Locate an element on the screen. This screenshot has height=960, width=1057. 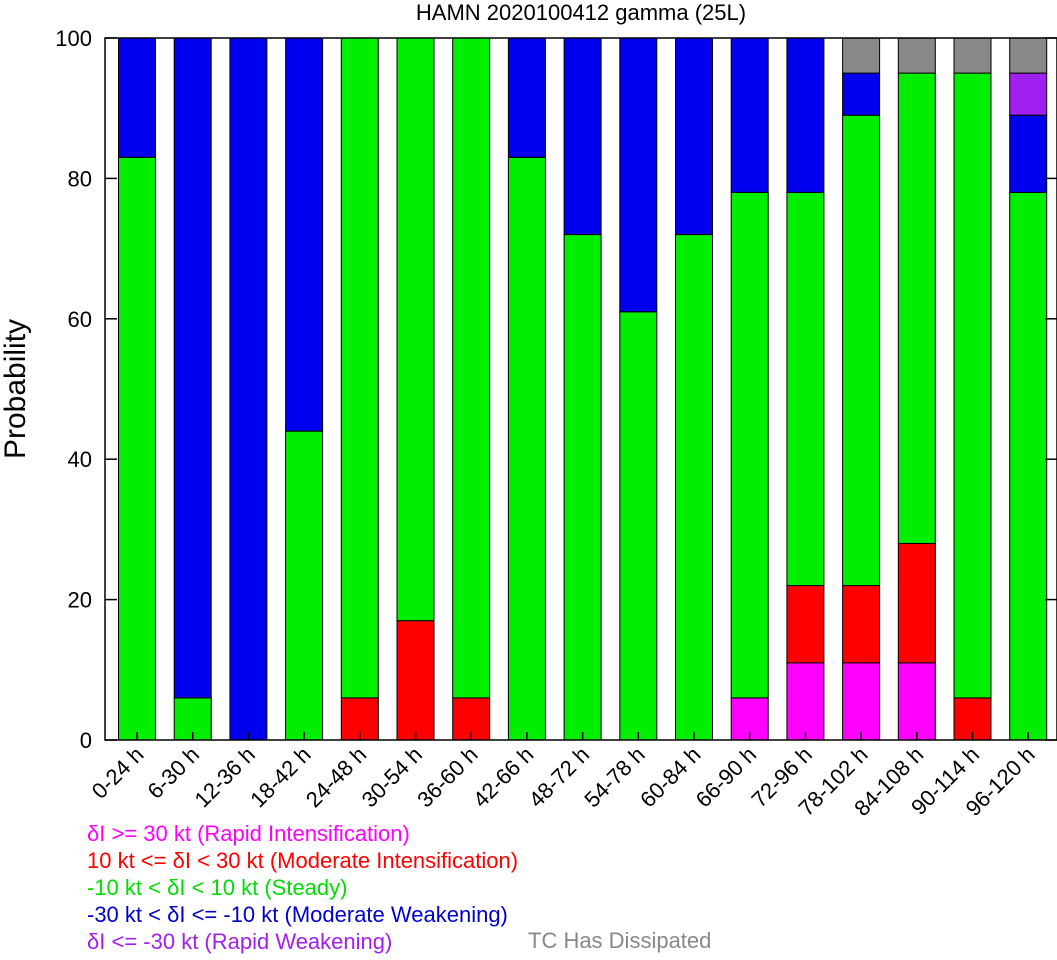
x-tick-label: 24-48 h is located at coordinates (336, 777).